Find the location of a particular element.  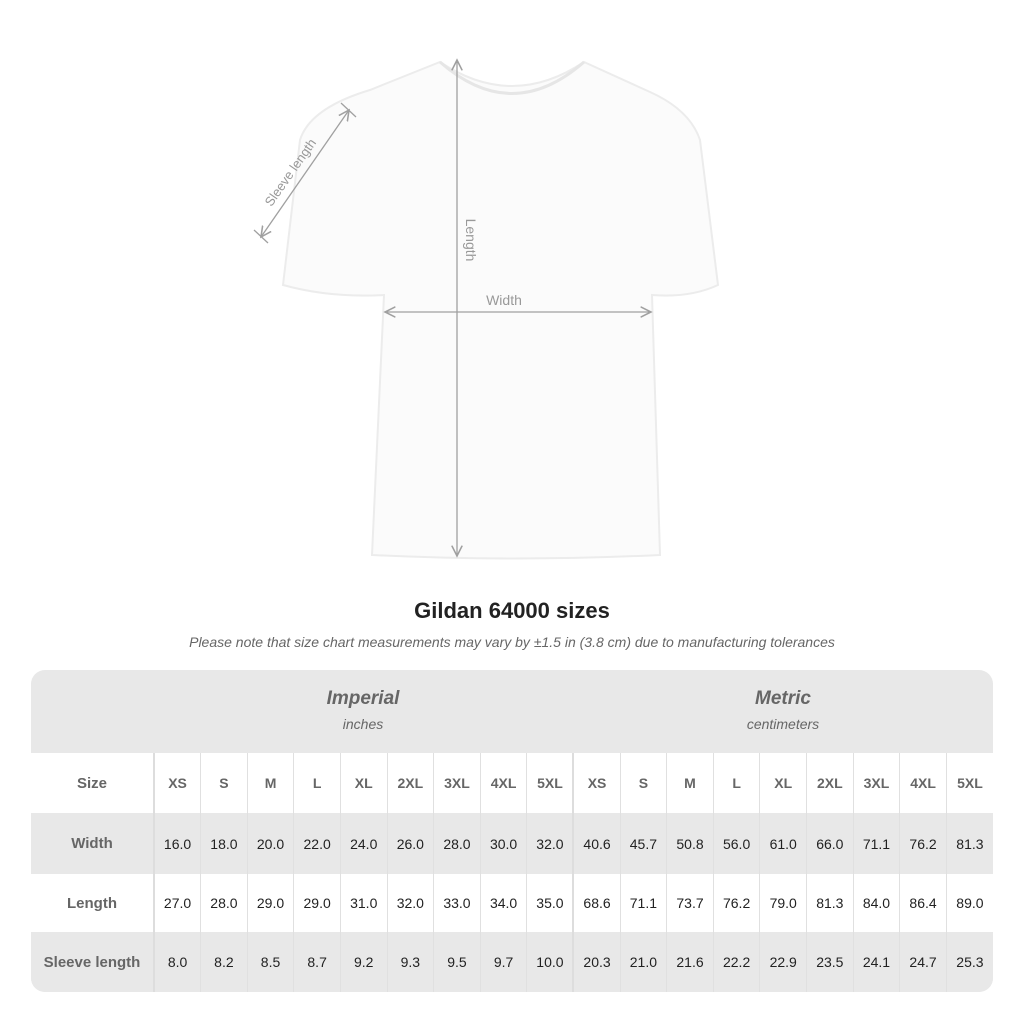

imperial-value: 8.2 is located at coordinates (224, 962).